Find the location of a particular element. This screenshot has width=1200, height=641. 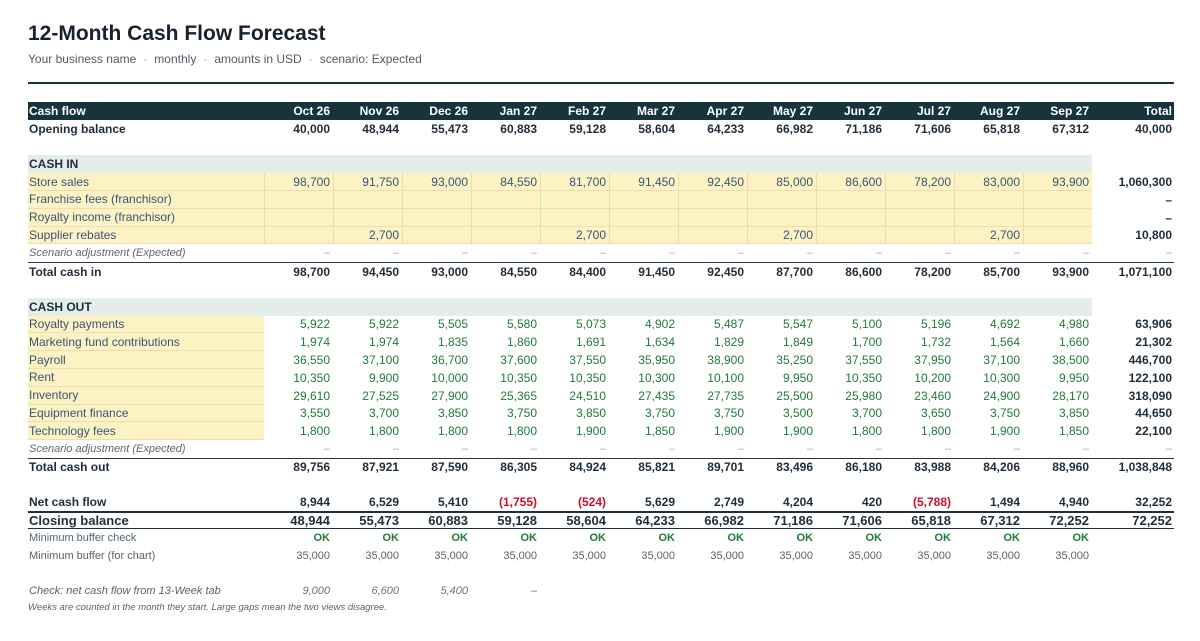

cell-cash-in-row: 93,000 is located at coordinates (436, 182).